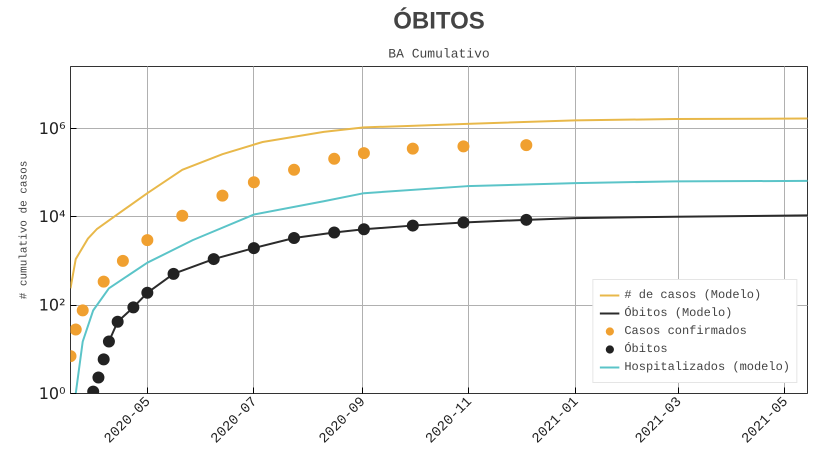 The width and height of the screenshot is (821, 454). I want to click on y-tick-label: 10⁴, so click(52, 216).